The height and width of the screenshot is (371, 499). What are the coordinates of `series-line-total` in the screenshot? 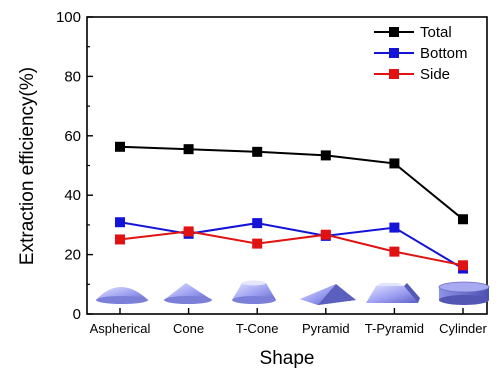 It's located at (291, 183).